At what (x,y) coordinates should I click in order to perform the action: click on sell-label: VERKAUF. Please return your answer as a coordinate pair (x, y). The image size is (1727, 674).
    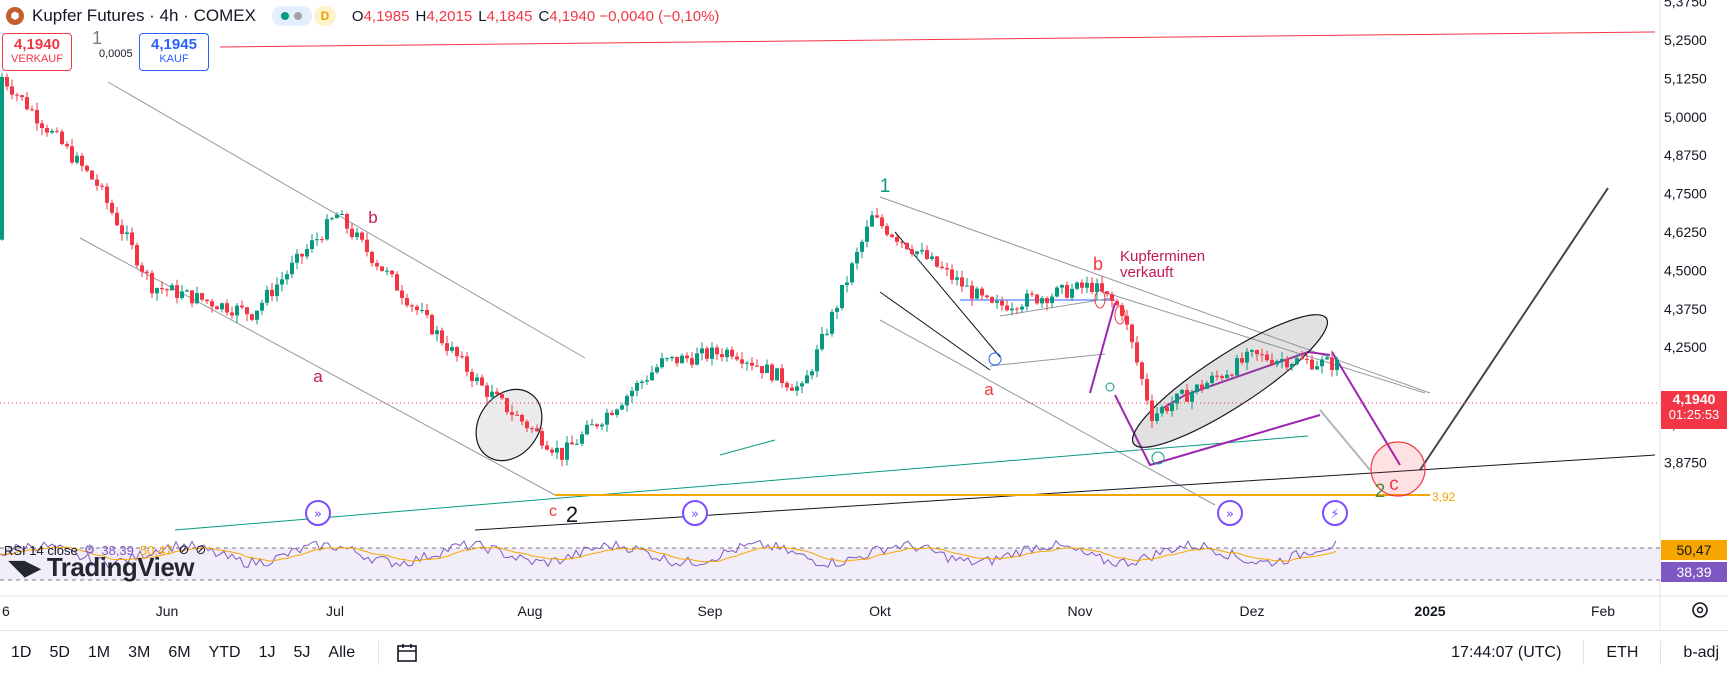
    Looking at the image, I should click on (37, 59).